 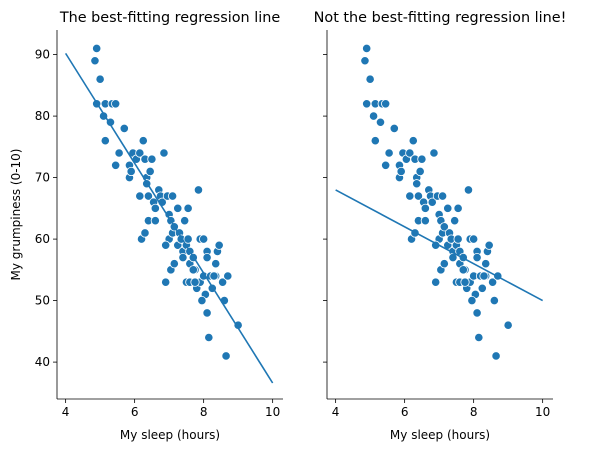 What do you see at coordinates (439, 245) in the screenshot?
I see `regression-line` at bounding box center [439, 245].